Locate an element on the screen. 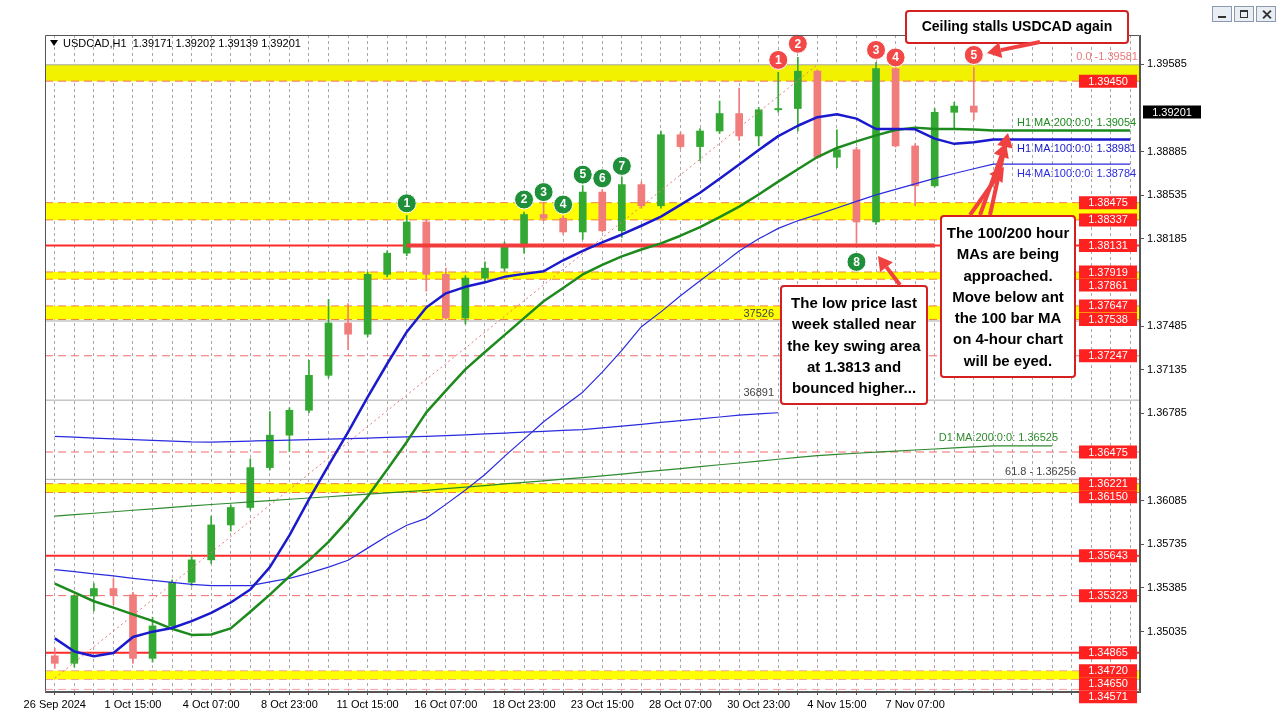  y-tick-label: 1.38185 is located at coordinates (1167, 237).